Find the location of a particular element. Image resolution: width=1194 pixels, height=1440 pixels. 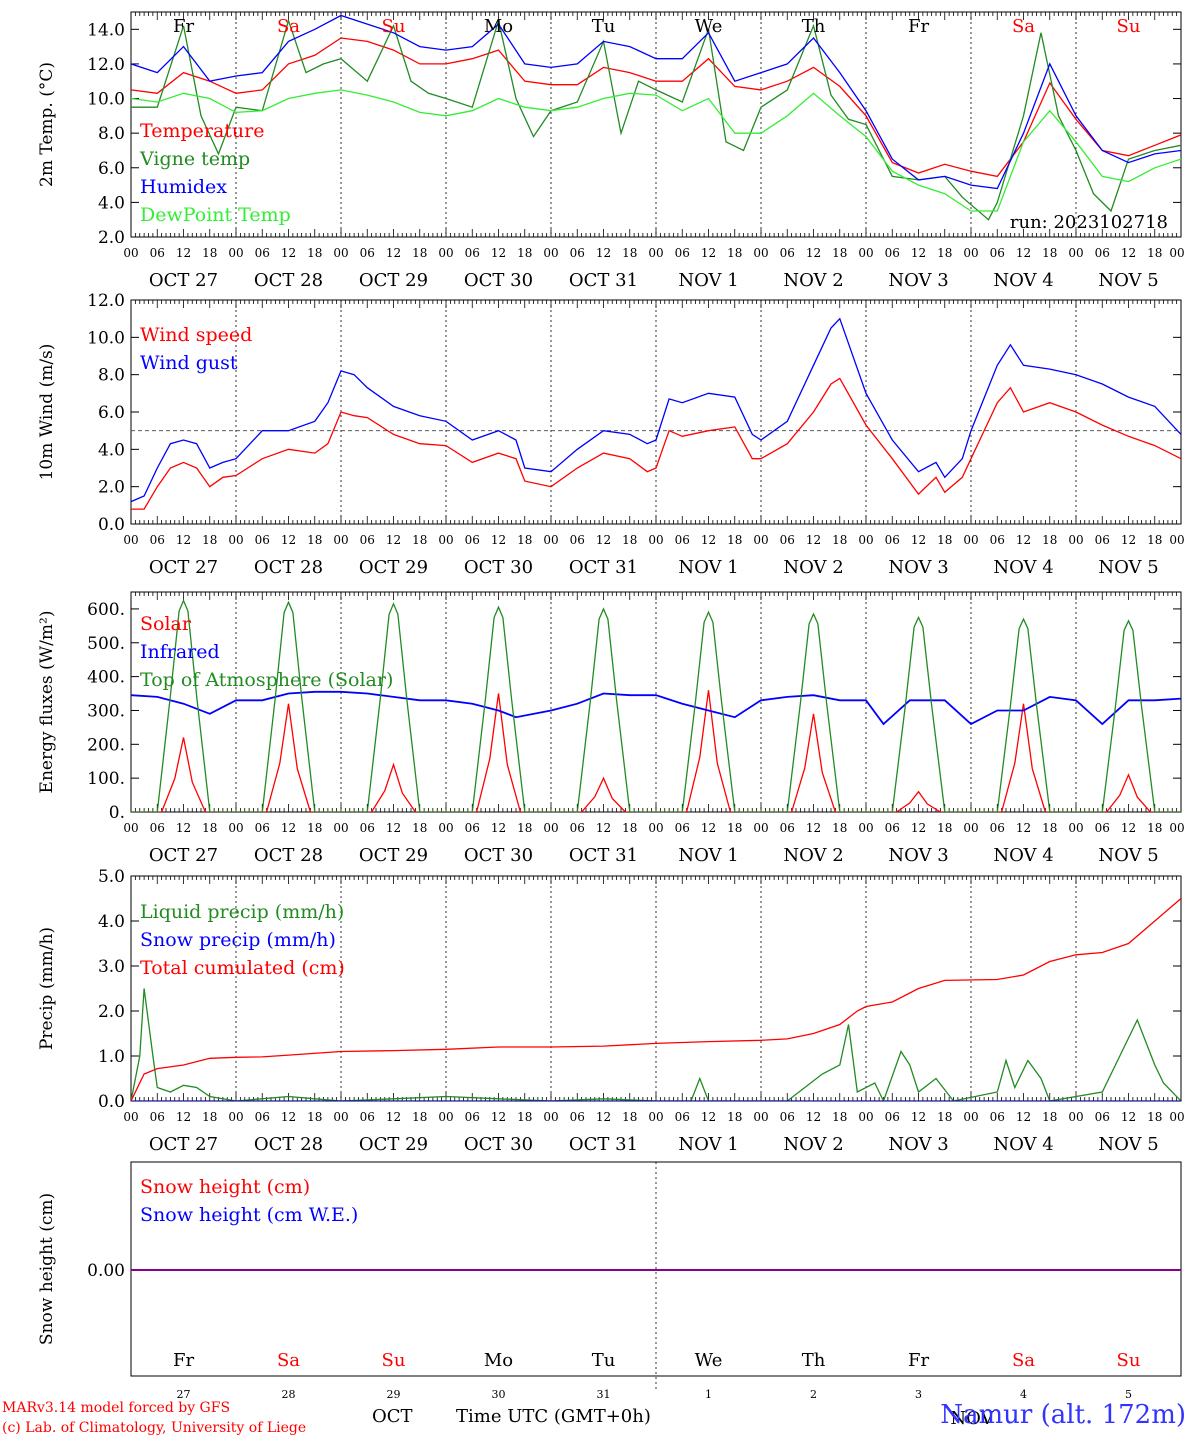

date-label: OCT 29 is located at coordinates (393, 1144).